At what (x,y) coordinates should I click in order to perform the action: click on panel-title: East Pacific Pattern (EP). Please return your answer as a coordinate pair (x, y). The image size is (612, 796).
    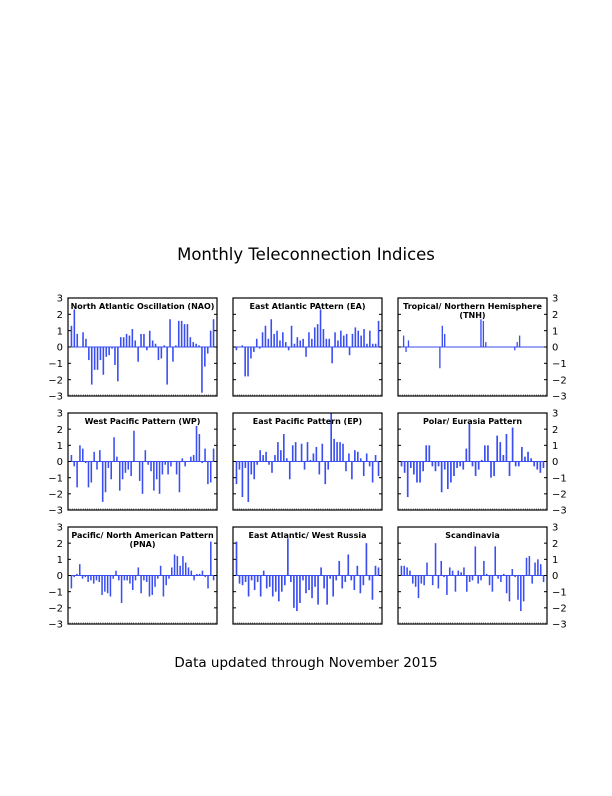
    Looking at the image, I should click on (307, 421).